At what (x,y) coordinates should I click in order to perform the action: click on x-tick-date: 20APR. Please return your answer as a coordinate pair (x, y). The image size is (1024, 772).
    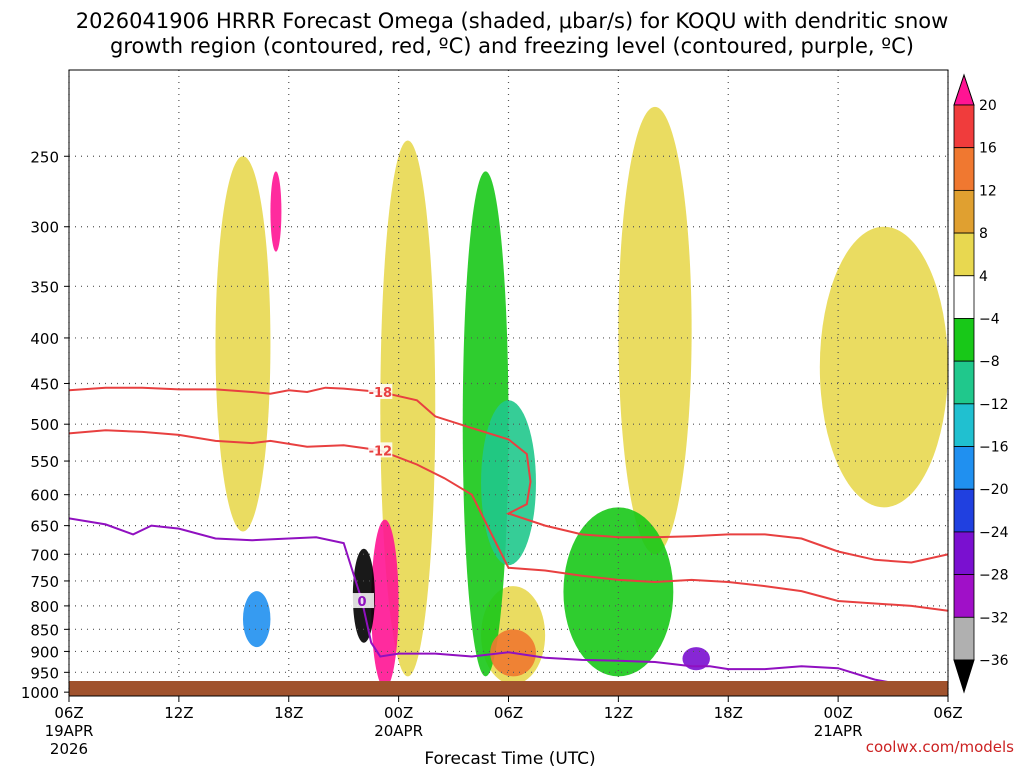
    Looking at the image, I should click on (398, 731).